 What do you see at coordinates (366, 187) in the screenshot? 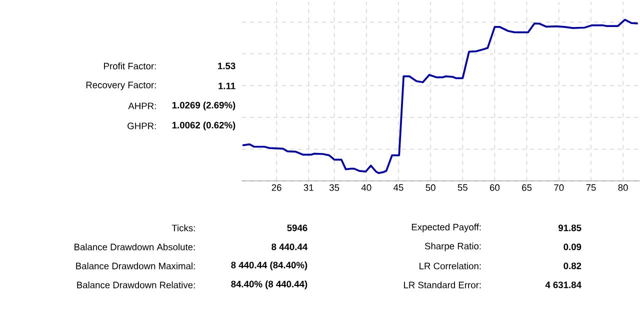
I see `x-tick-label: 40` at bounding box center [366, 187].